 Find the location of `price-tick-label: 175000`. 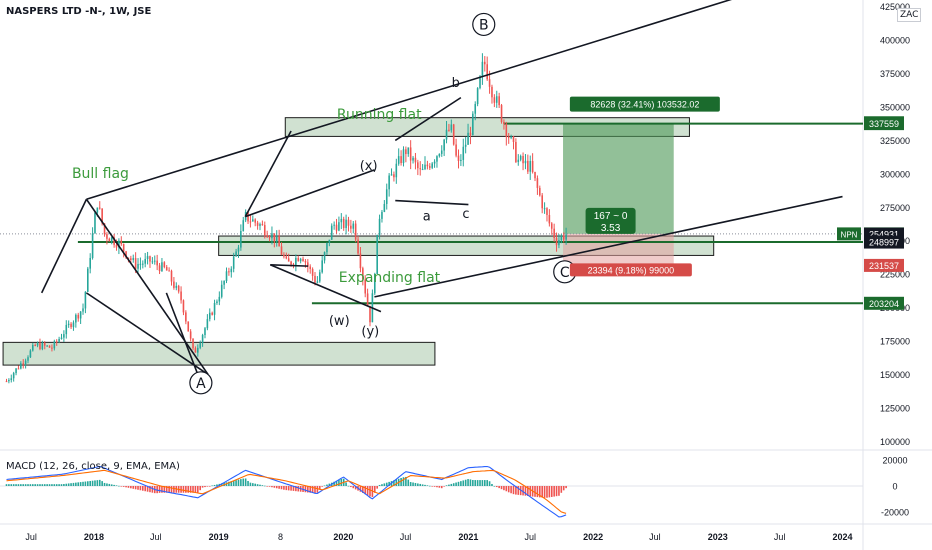

price-tick-label: 175000 is located at coordinates (895, 342).